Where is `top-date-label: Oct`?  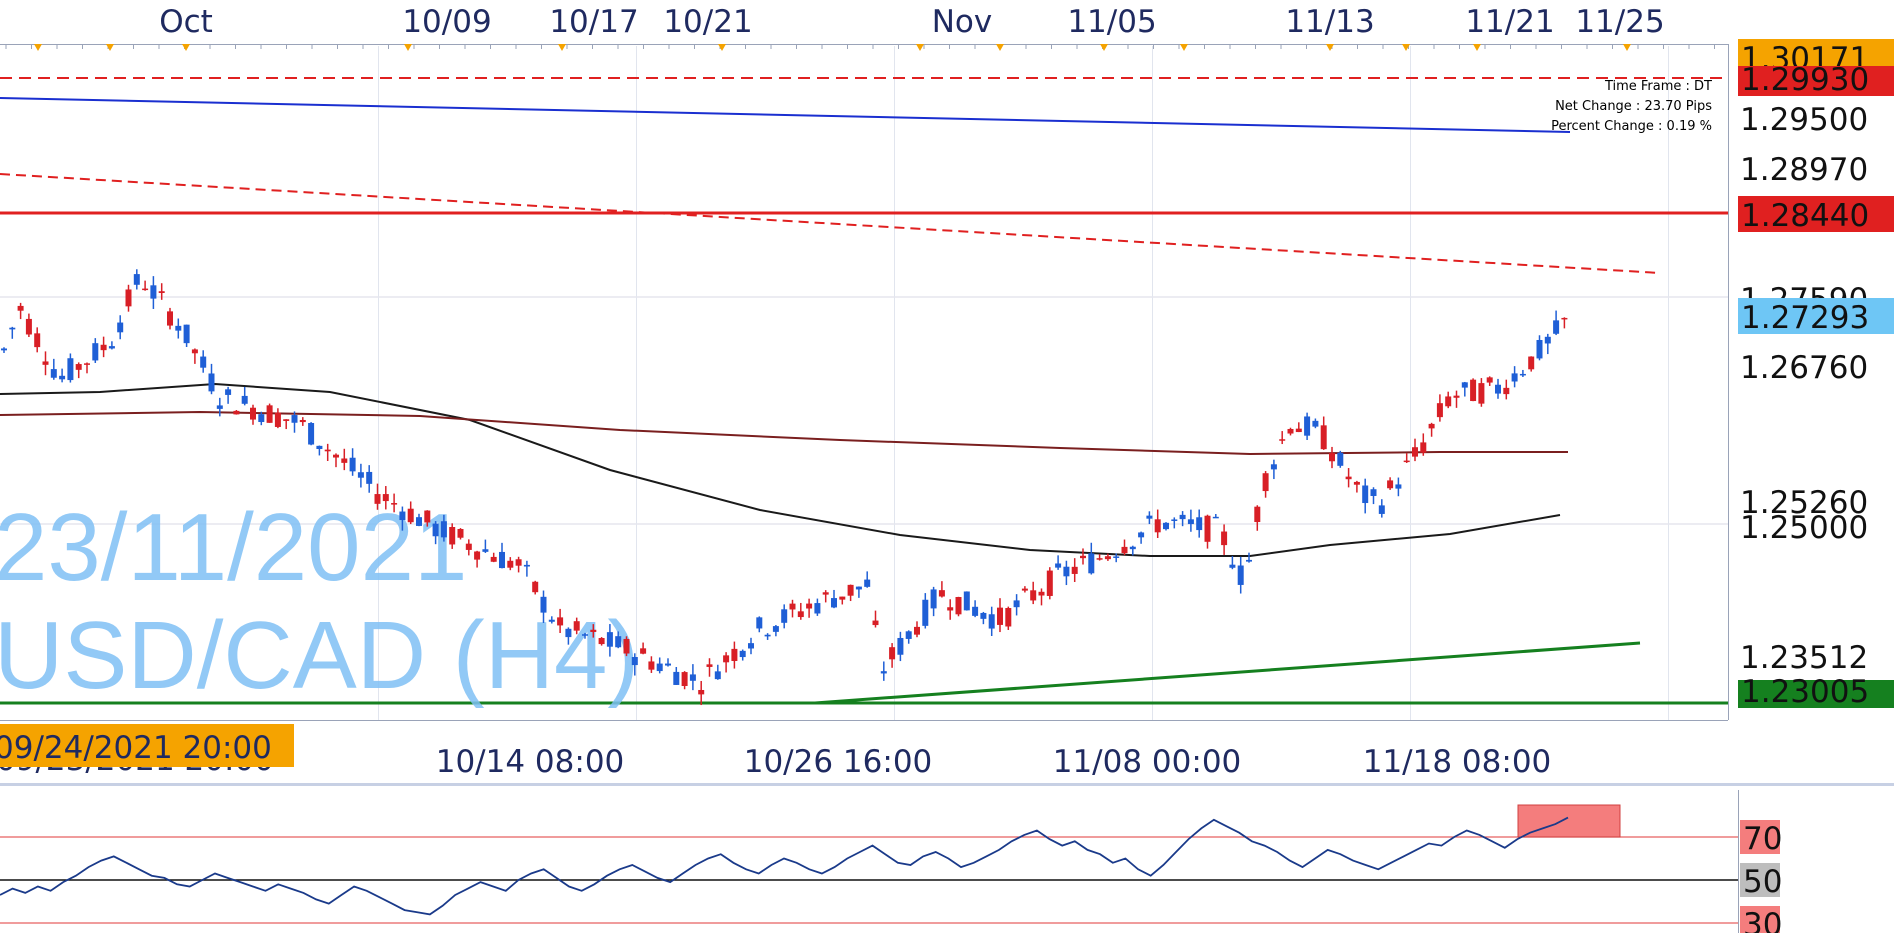
top-date-label: Oct is located at coordinates (186, 22).